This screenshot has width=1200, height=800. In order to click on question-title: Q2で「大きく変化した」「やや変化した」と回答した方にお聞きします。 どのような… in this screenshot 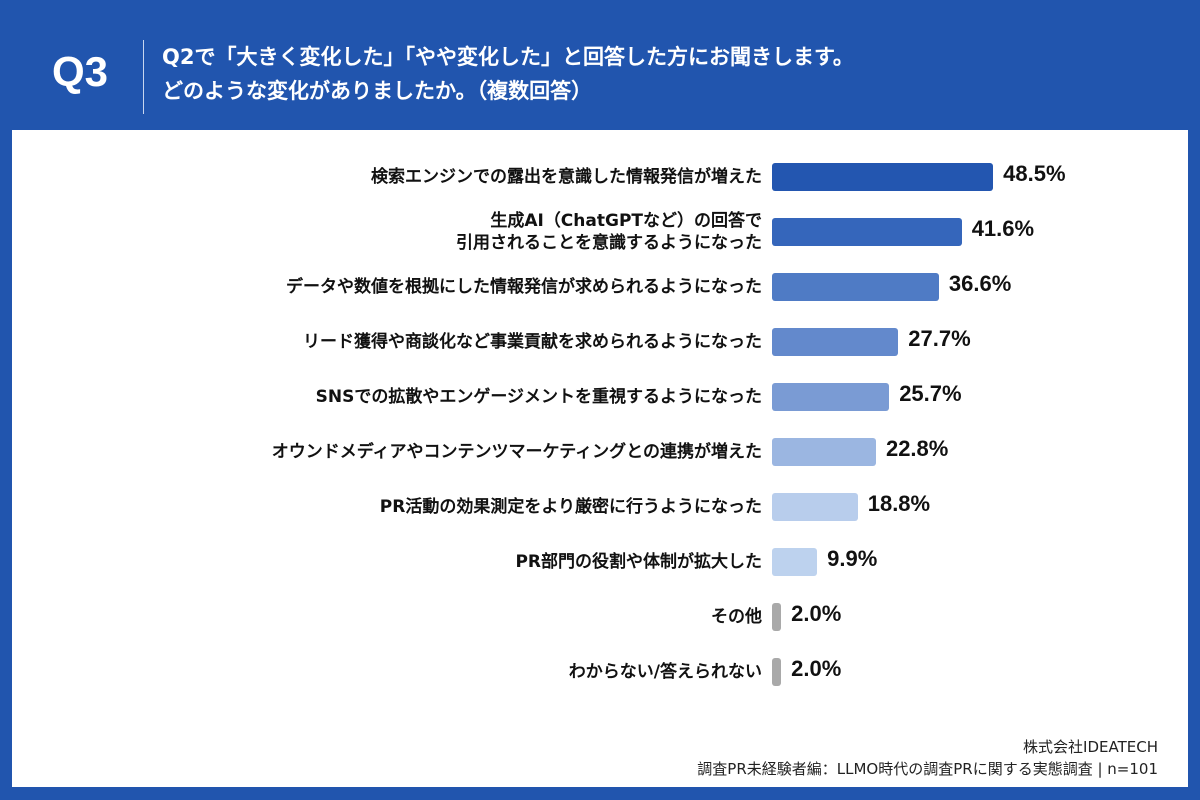, I will do `click(508, 74)`.